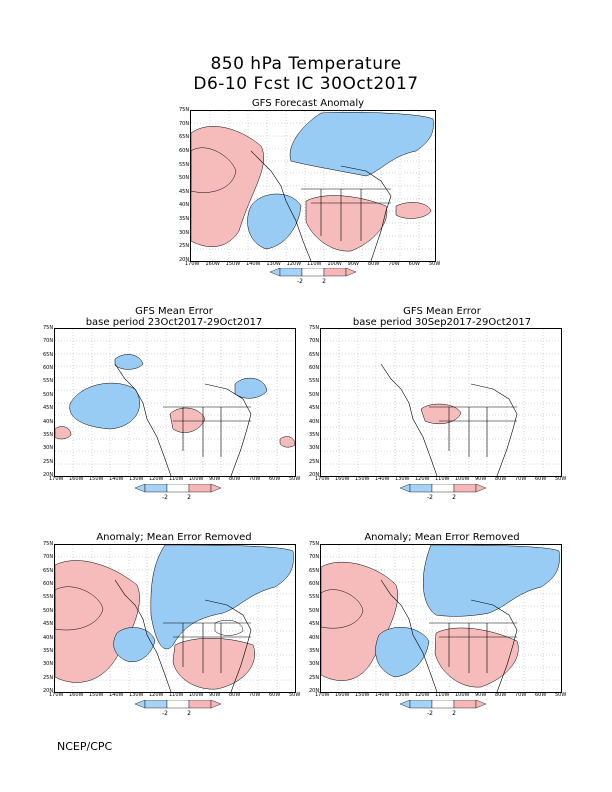  Describe the element at coordinates (175, 618) in the screenshot. I see `panel-corrected-5d-map` at that location.